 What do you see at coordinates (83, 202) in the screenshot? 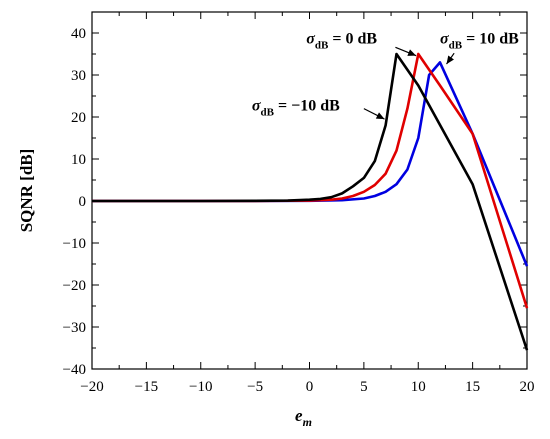
I see `y-tick-label: 0` at bounding box center [83, 202].